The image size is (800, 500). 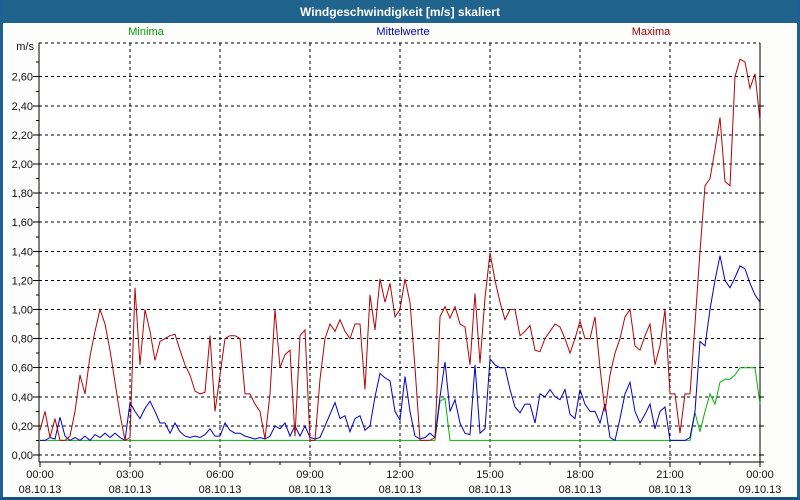 What do you see at coordinates (220, 475) in the screenshot?
I see `x-tick-time-label: 06:00` at bounding box center [220, 475].